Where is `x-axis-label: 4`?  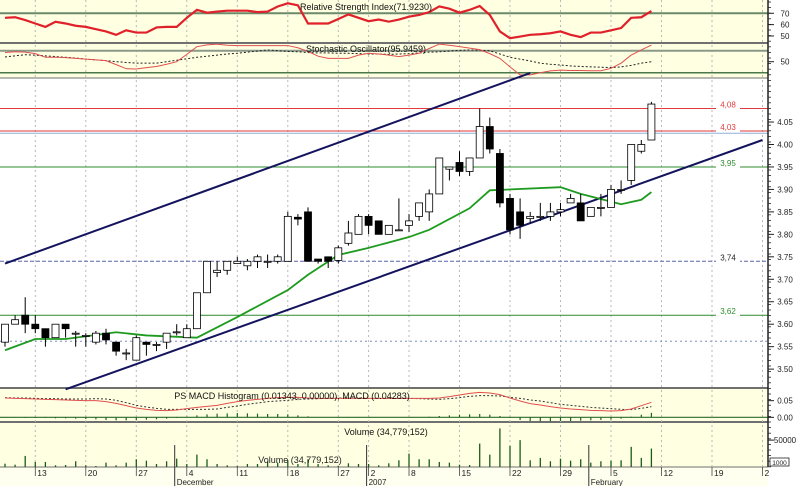 x-axis-label: 4 is located at coordinates (191, 473).